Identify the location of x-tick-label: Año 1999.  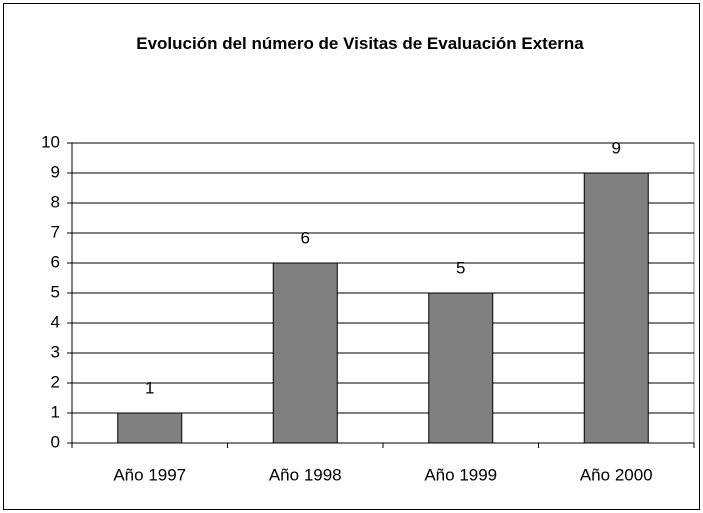
(460, 474).